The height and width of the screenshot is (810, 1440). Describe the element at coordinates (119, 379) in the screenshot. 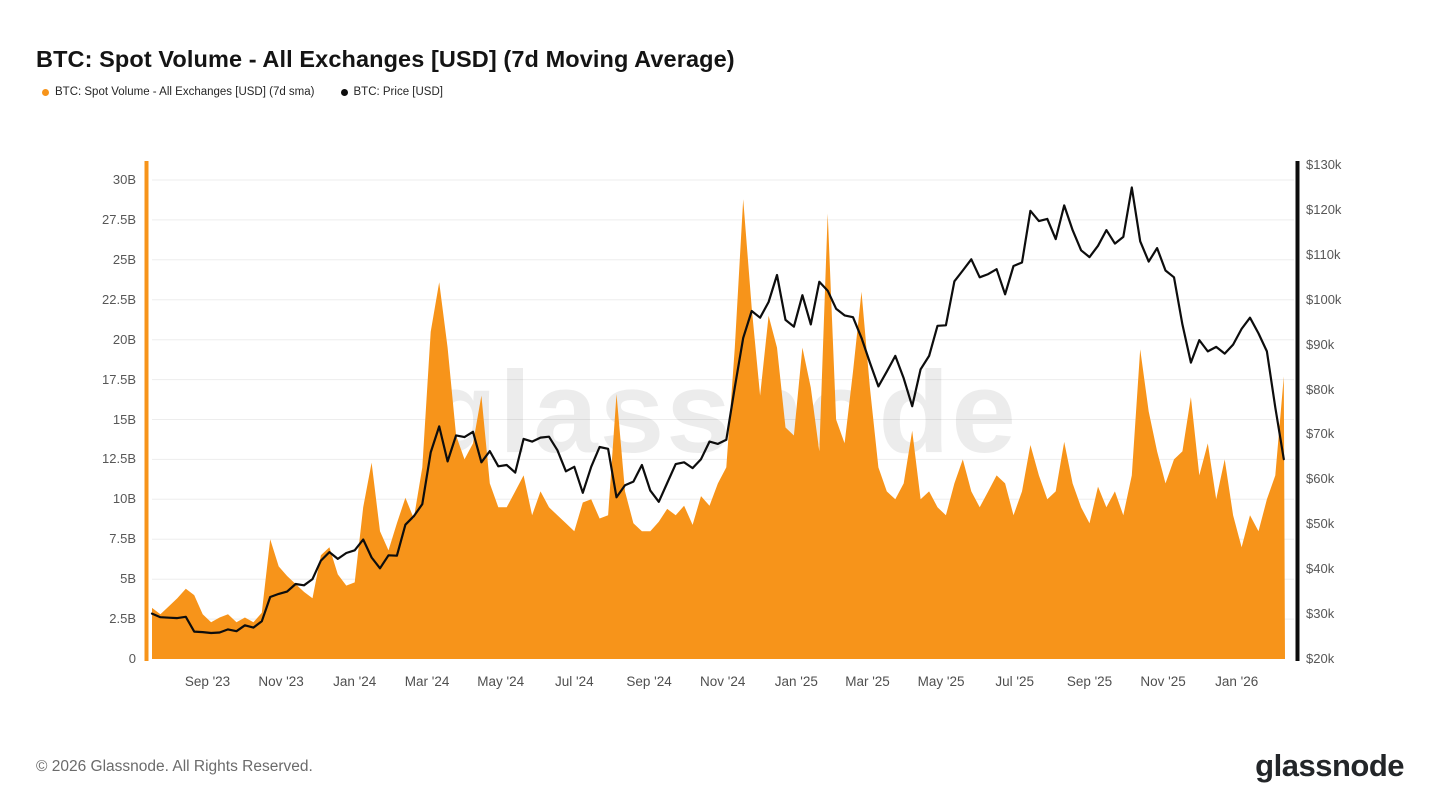

I see `y-axis-left-tick: 17.5B` at that location.